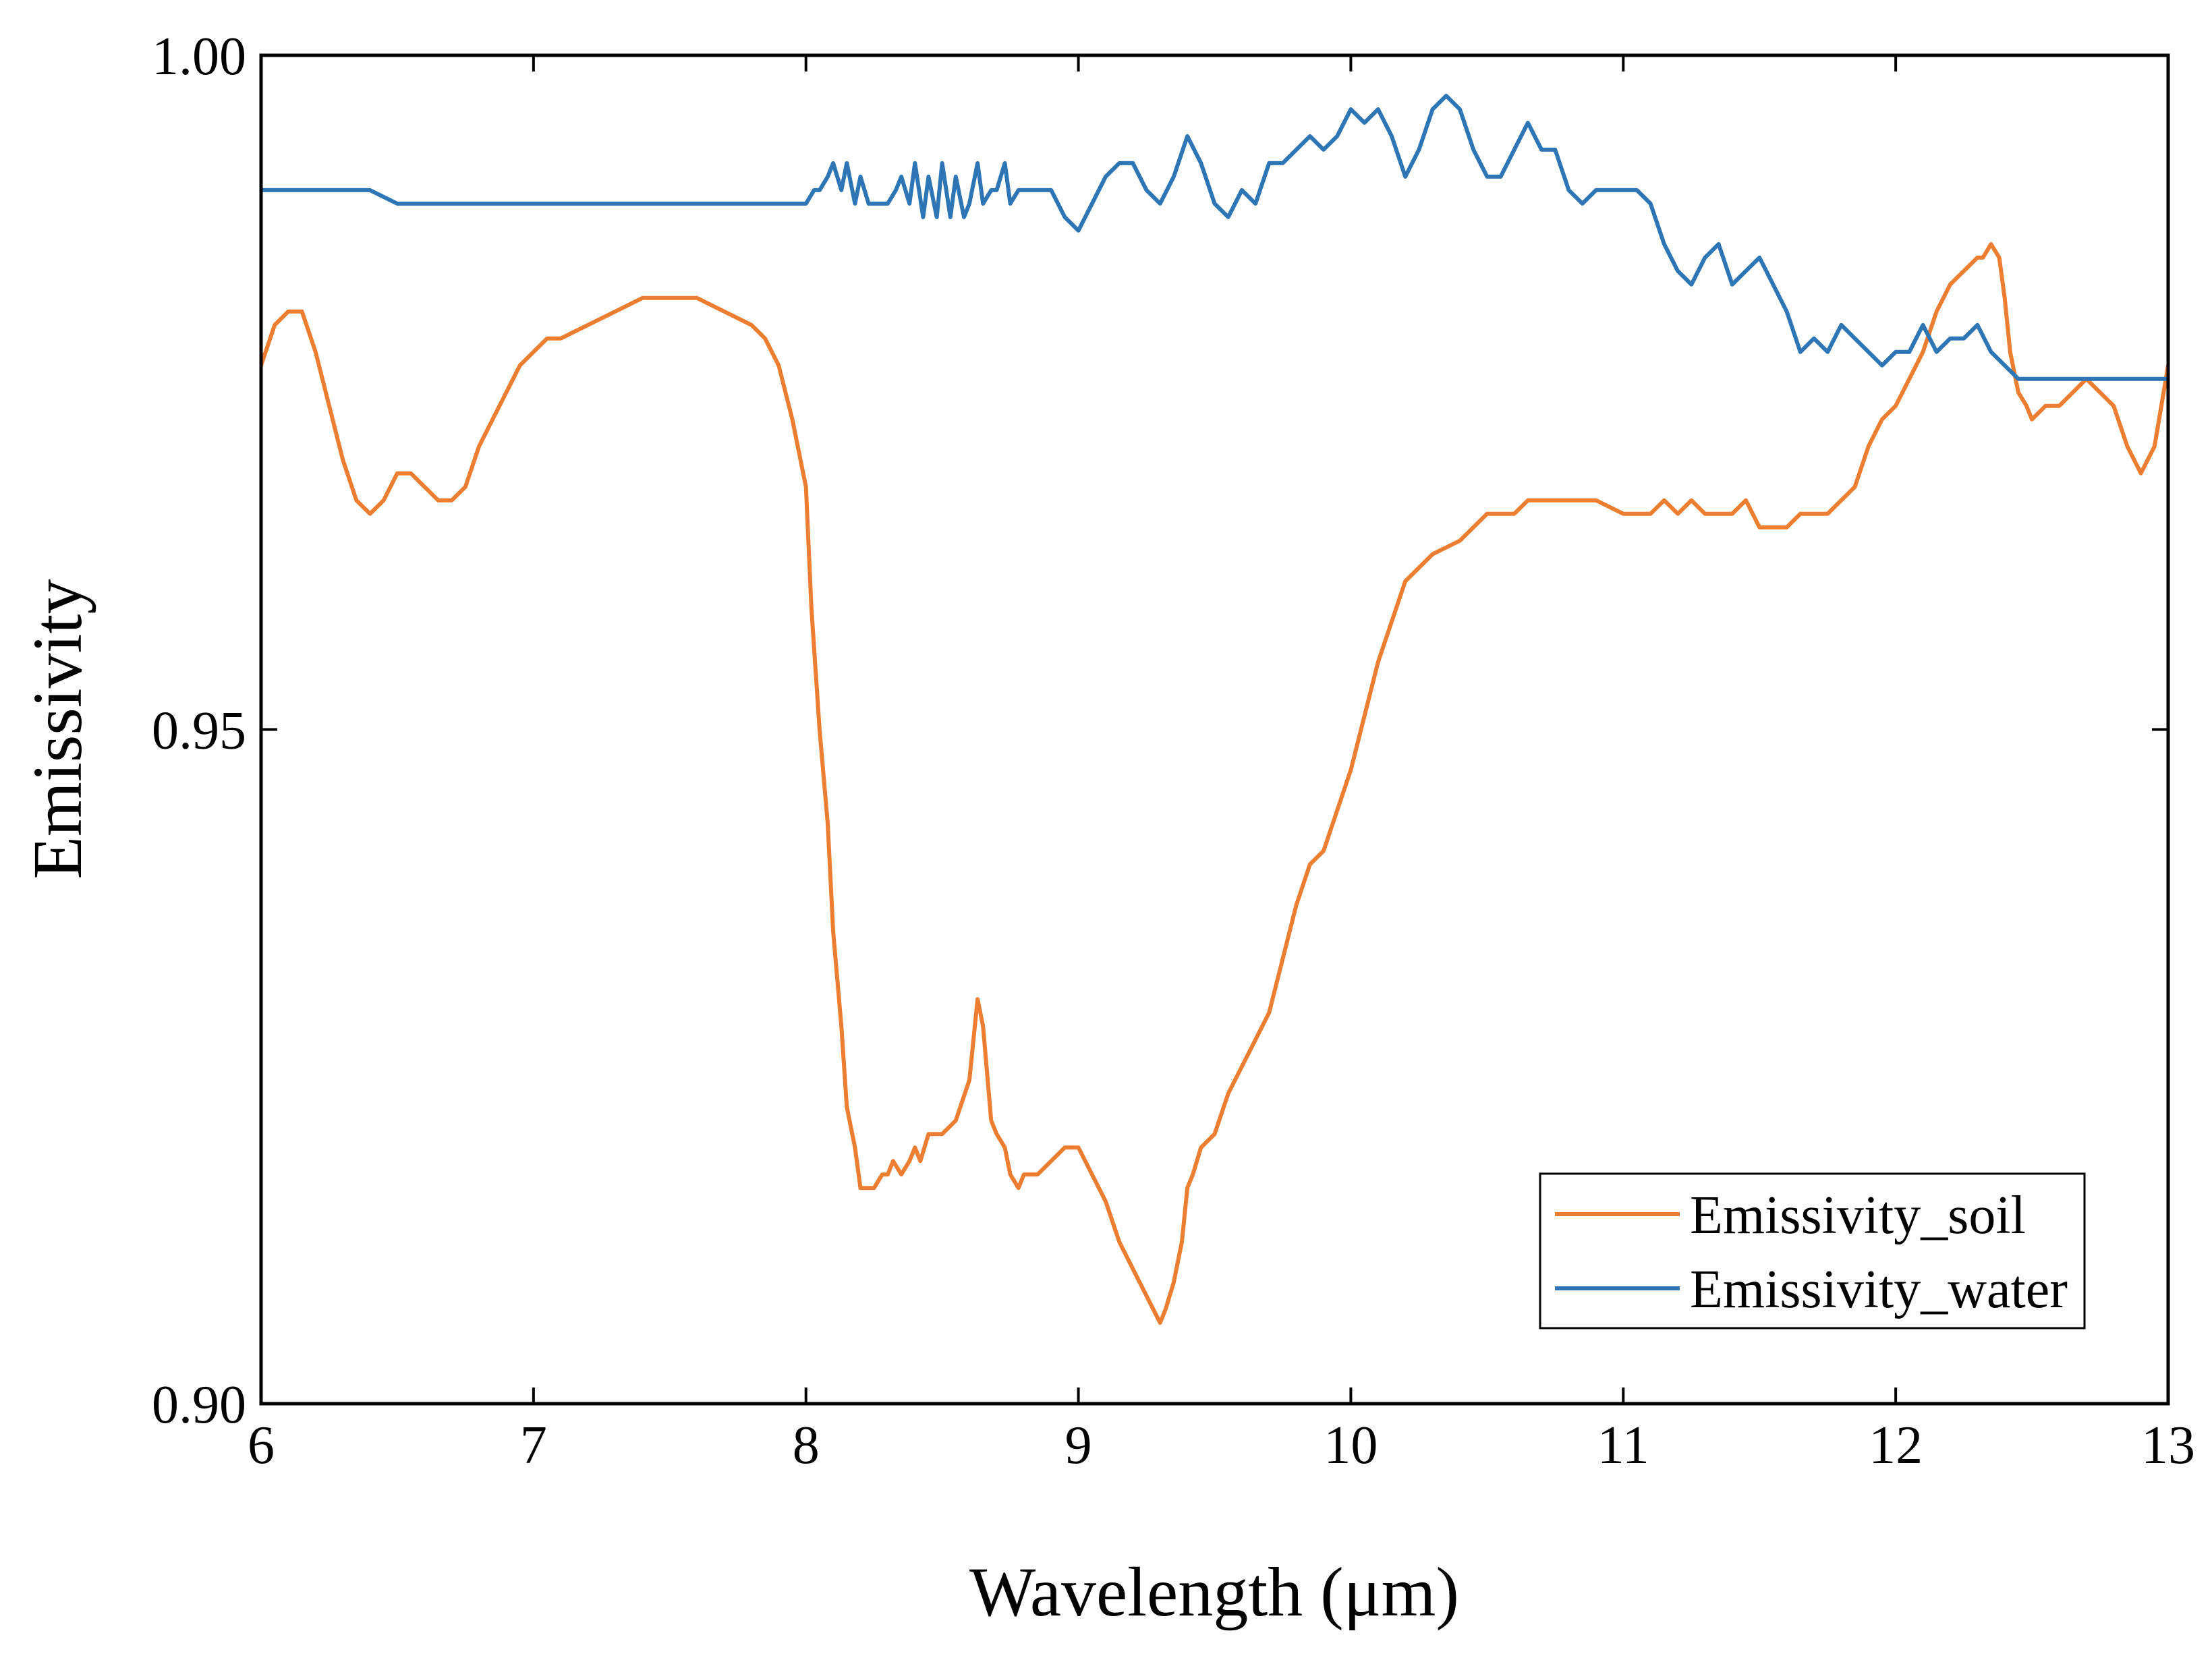  I want to click on x-tick-label: 9, so click(1078, 1445).